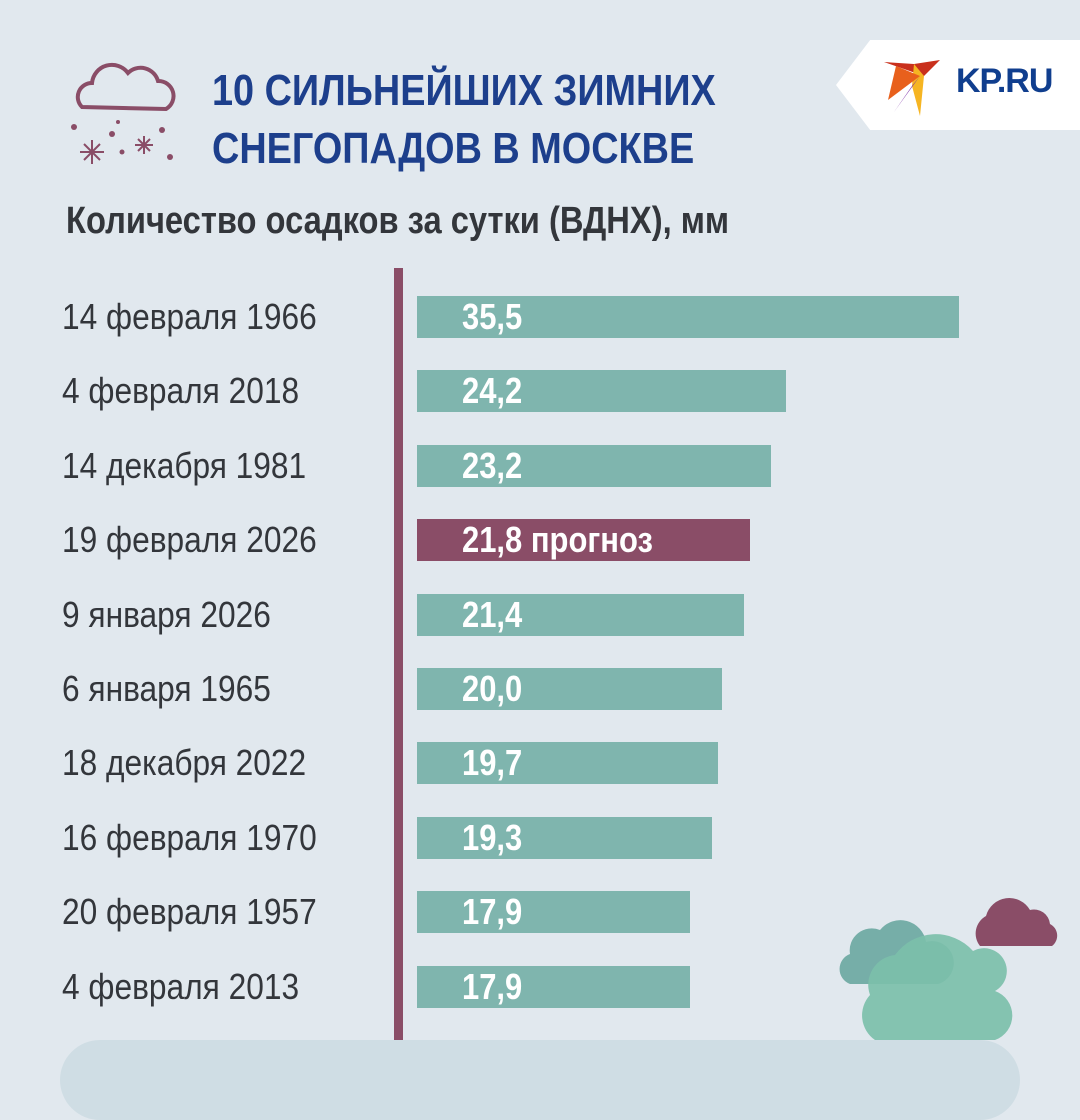  What do you see at coordinates (181, 391) in the screenshot?
I see `category-label: 4 февраля 2018` at bounding box center [181, 391].